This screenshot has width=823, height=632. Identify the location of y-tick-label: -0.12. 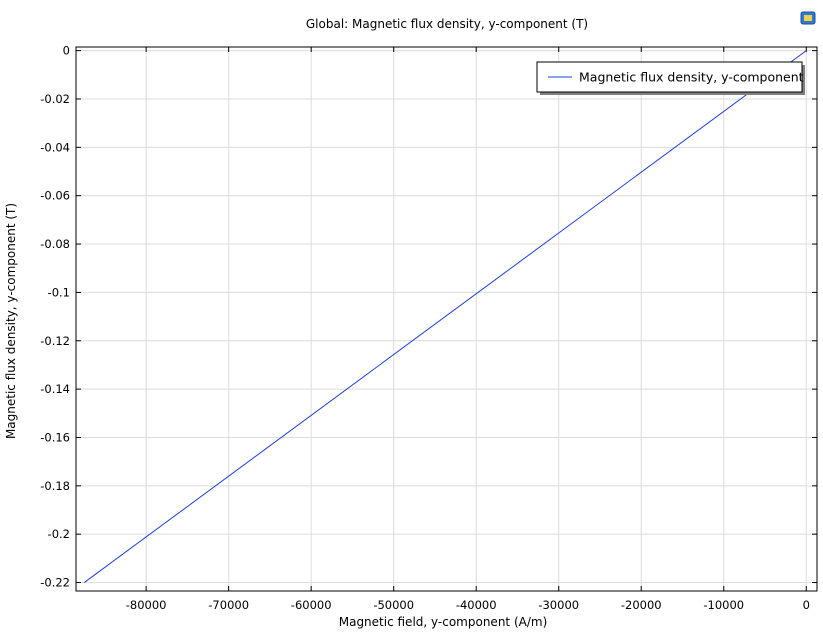
(55, 341).